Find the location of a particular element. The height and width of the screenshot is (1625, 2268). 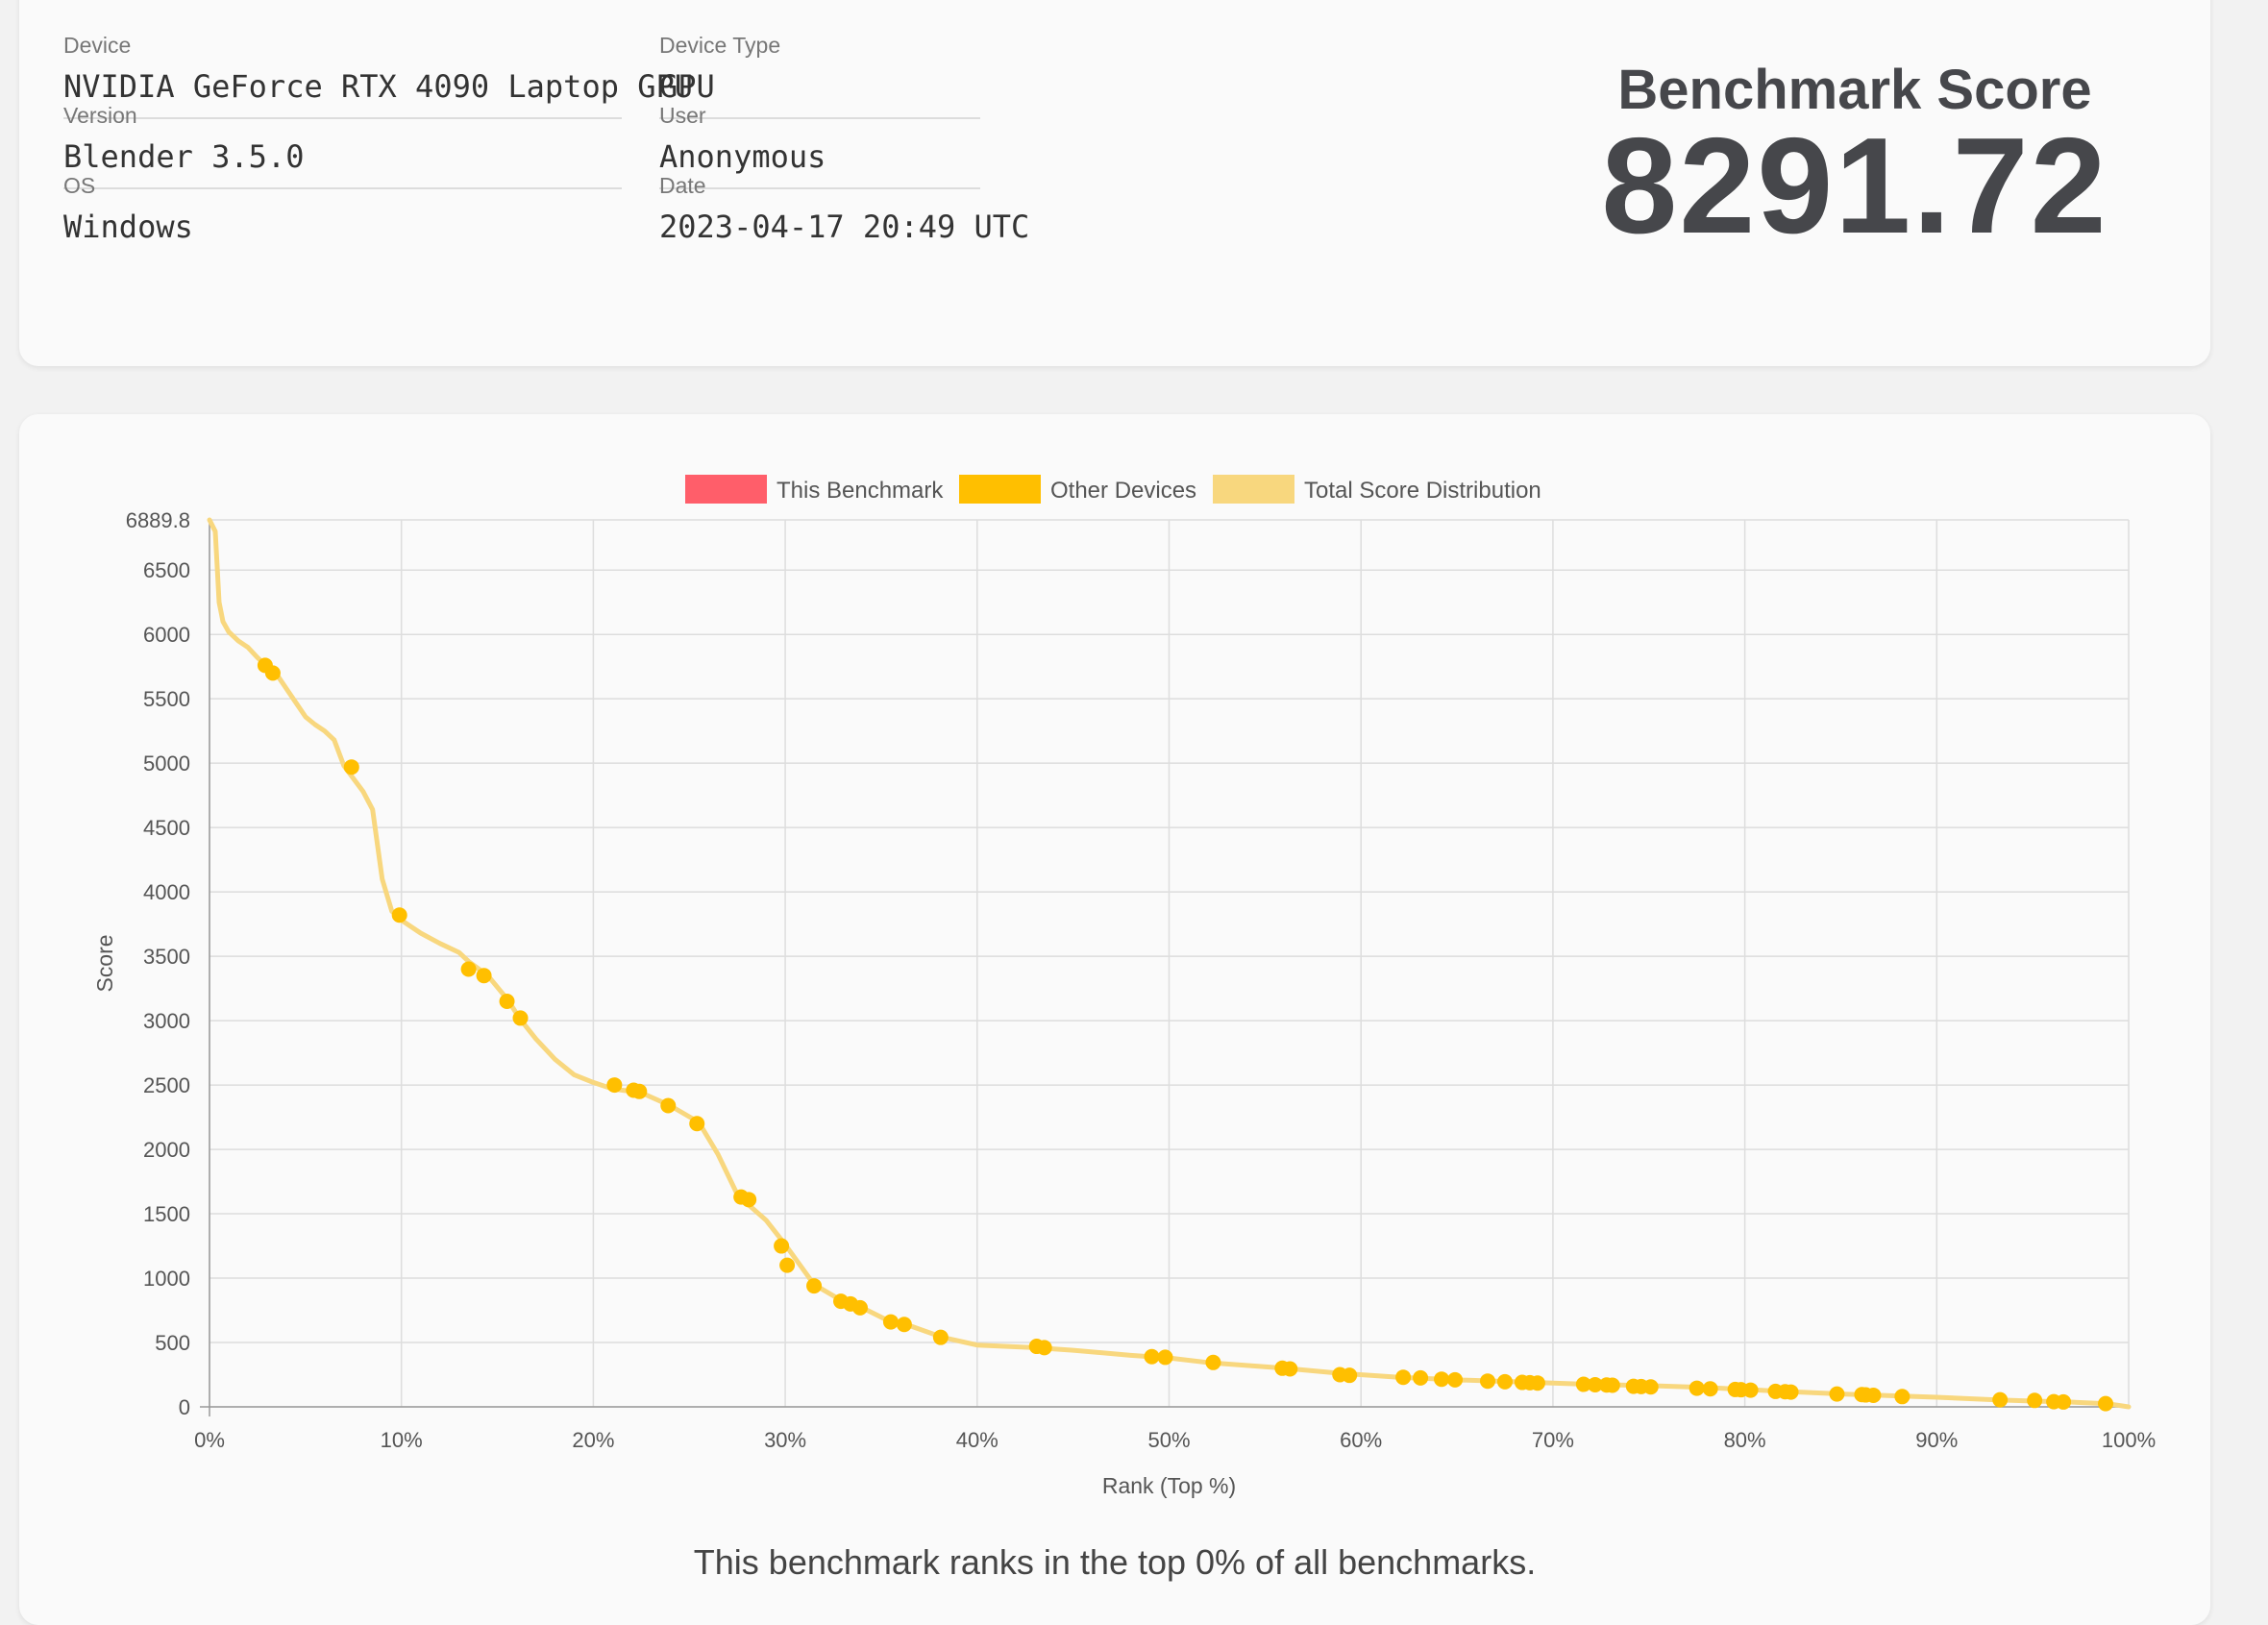

device-type-value: GPU is located at coordinates (687, 86).